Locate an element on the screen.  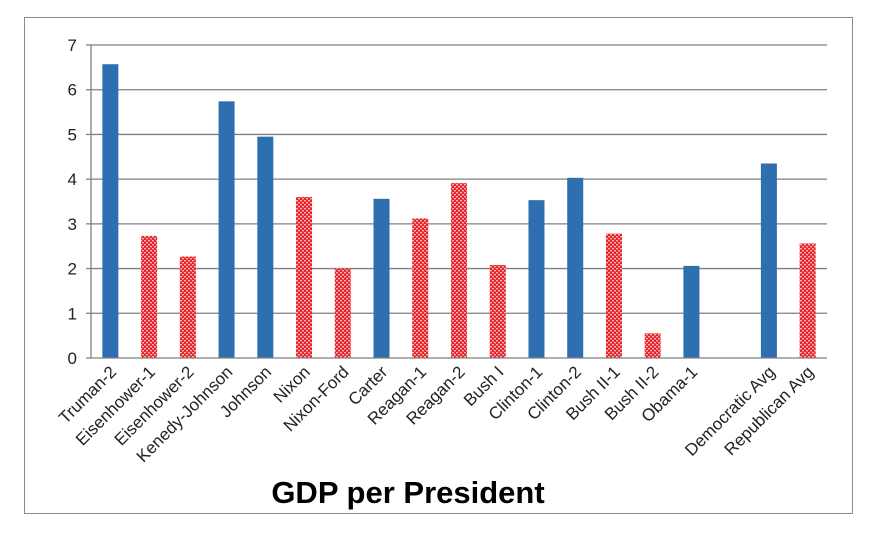
y-tick-label: 6 is located at coordinates (72, 90).